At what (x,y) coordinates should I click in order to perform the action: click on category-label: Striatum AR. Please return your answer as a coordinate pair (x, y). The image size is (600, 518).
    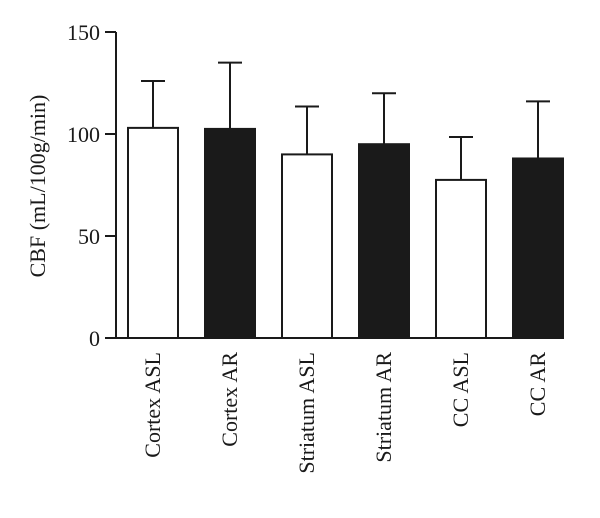
    Looking at the image, I should click on (383, 407).